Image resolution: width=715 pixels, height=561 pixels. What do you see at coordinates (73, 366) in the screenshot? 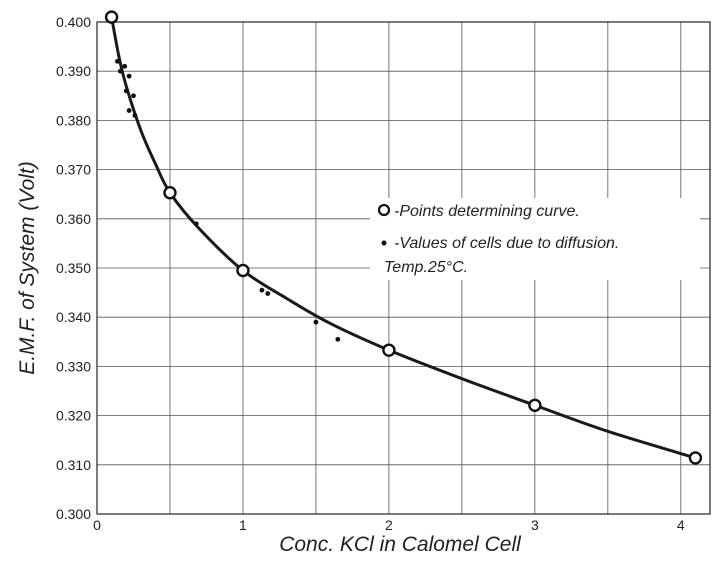
I see `y-tick-label: 0.330` at bounding box center [73, 366].